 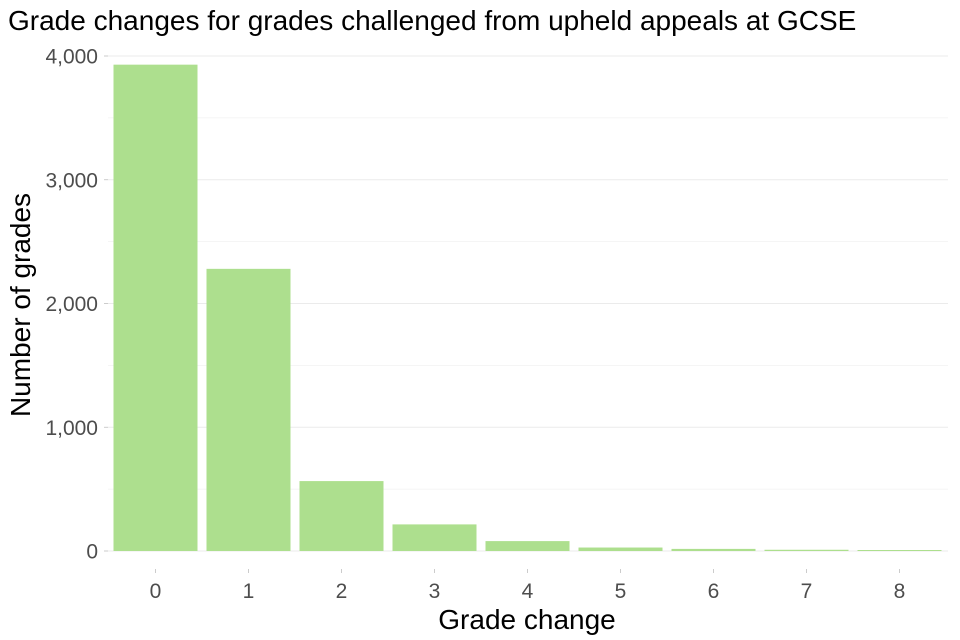 I want to click on x-axis-ticks: 0 1 2 3 4 5 6 7 8, so click(x=528, y=586).